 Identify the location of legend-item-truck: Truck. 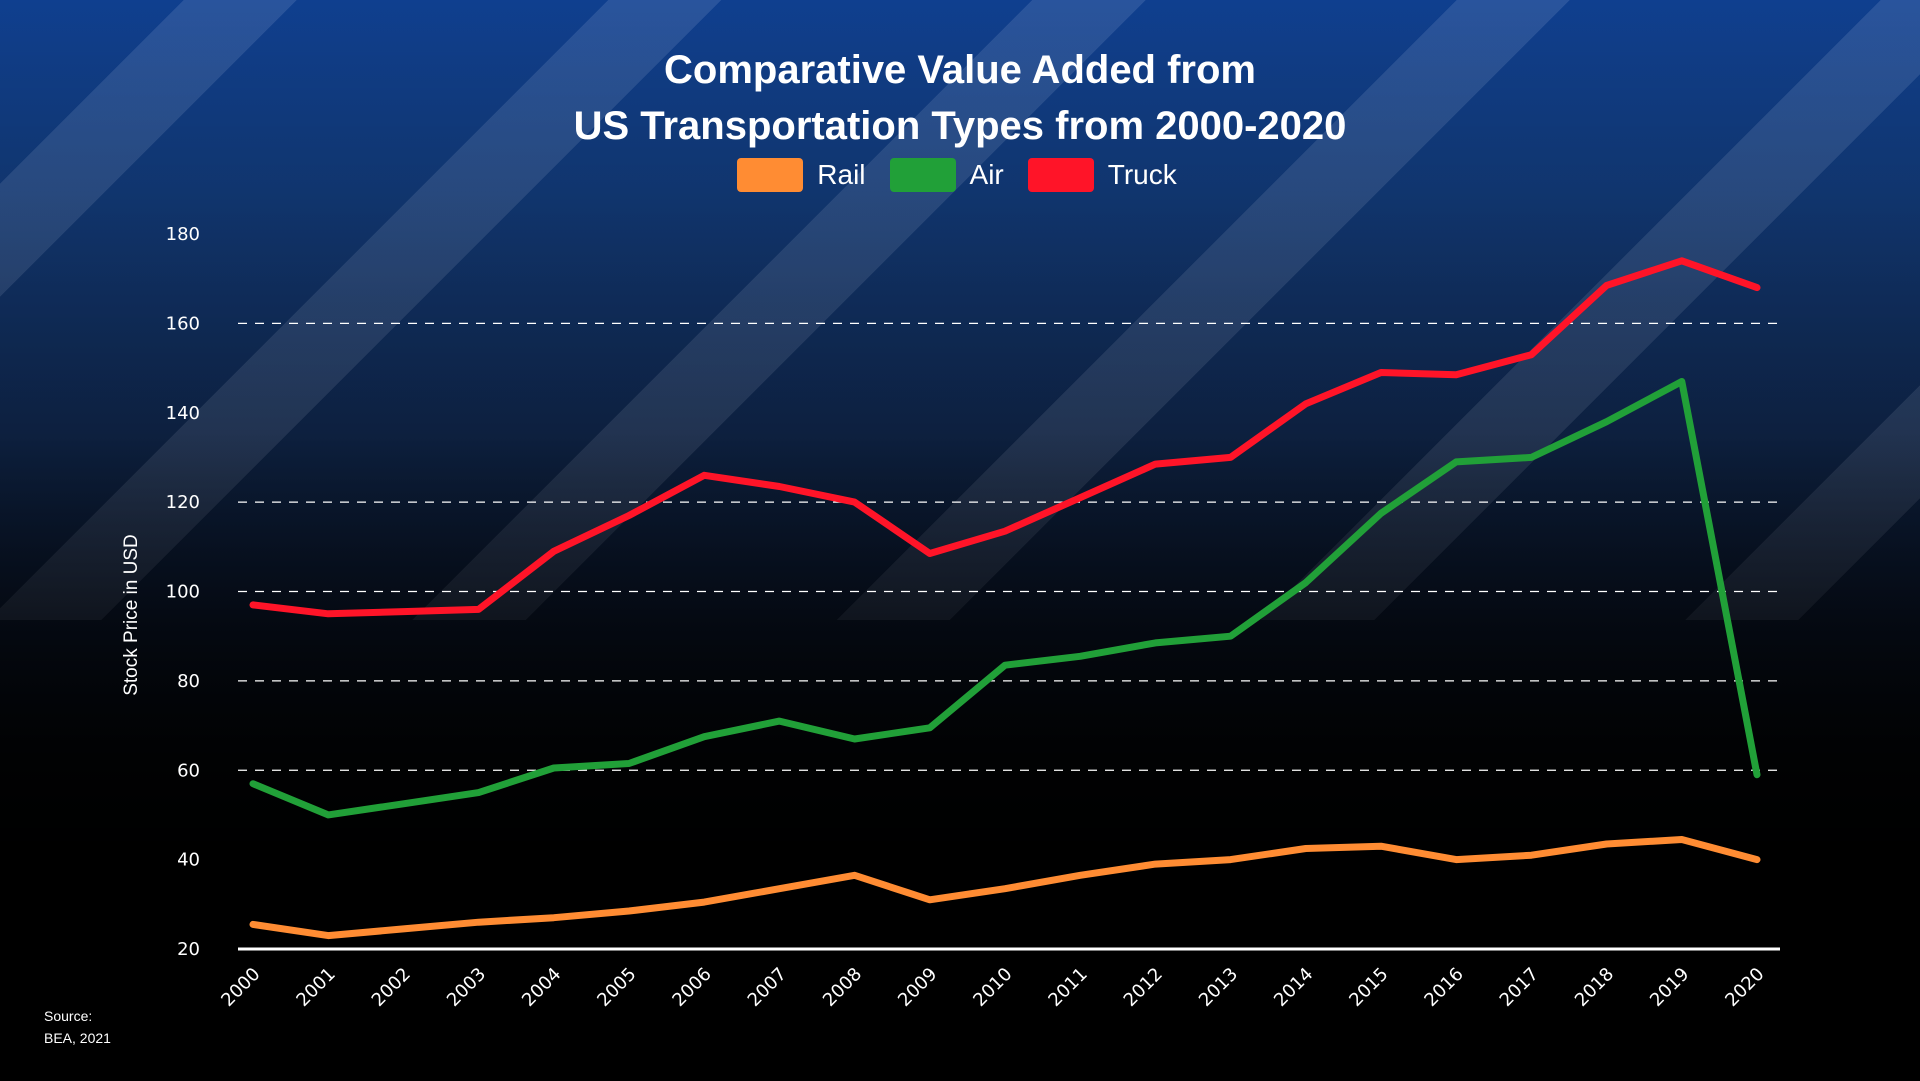
(1102, 175).